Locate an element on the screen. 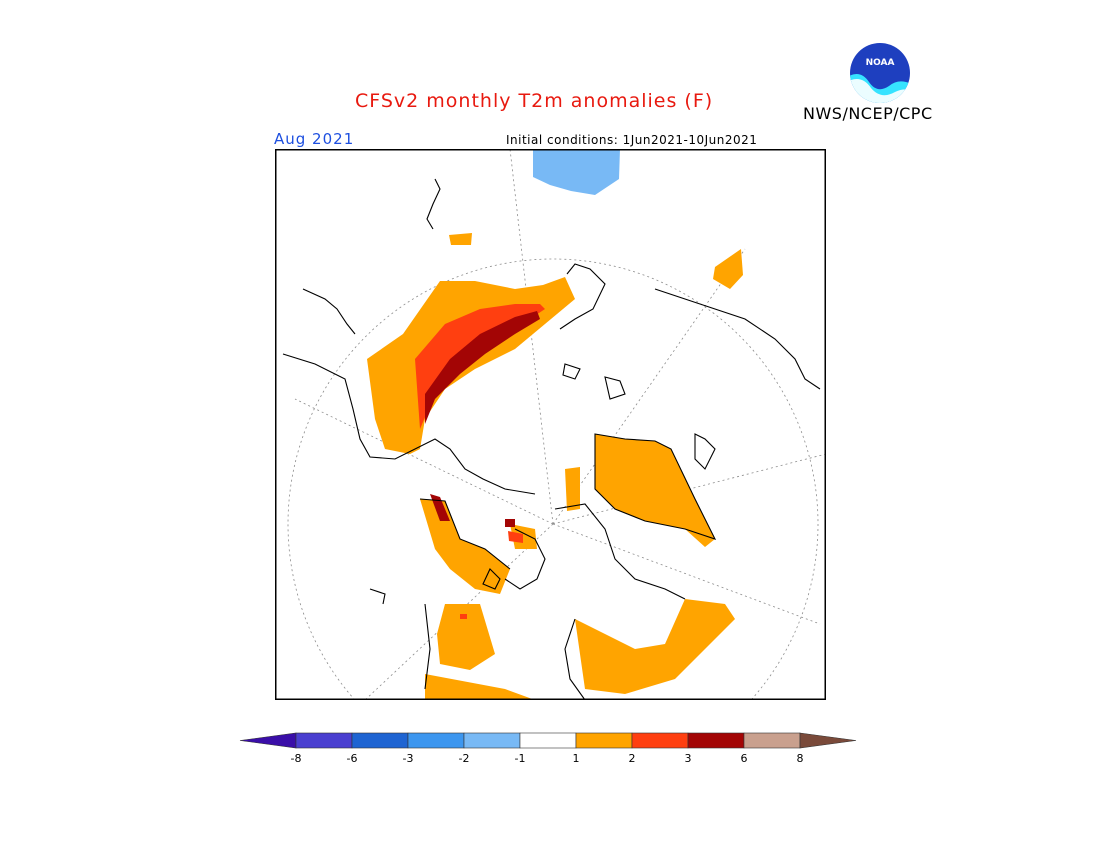 Image resolution: width=1100 pixels, height=850 pixels. noaa-logo: NOAA is located at coordinates (880, 73).